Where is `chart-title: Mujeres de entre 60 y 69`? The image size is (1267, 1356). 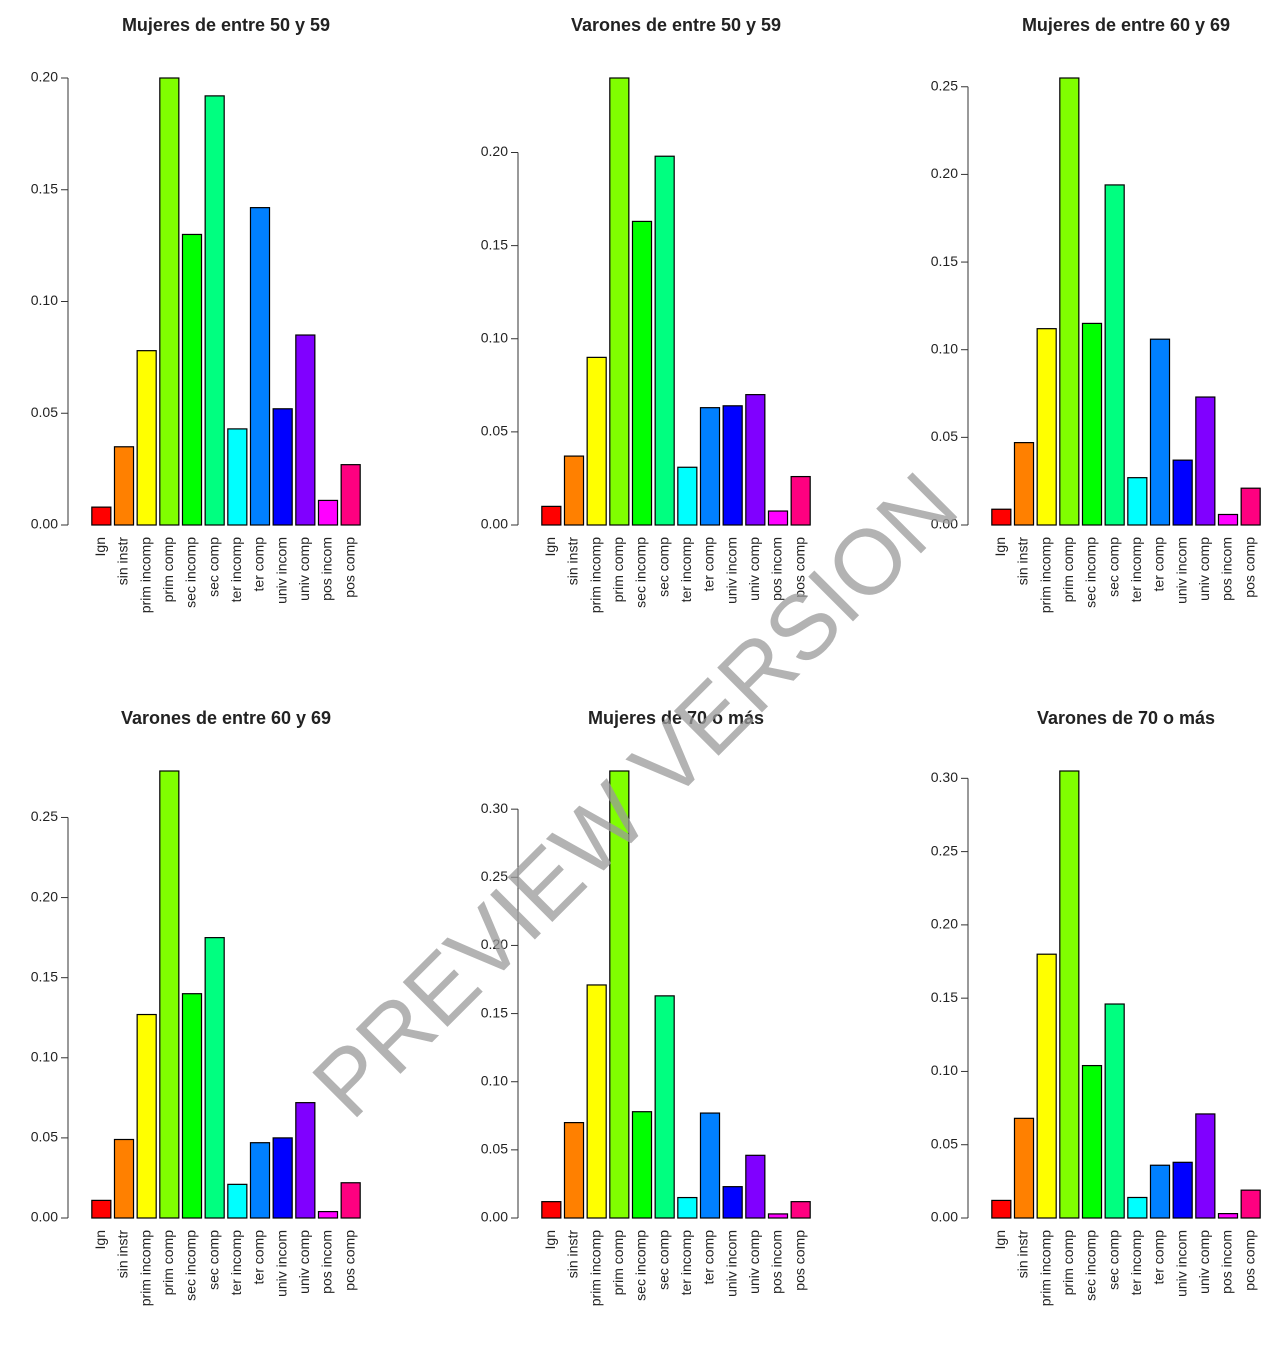
chart-title: Mujeres de entre 60 y 69 is located at coordinates (1126, 25).